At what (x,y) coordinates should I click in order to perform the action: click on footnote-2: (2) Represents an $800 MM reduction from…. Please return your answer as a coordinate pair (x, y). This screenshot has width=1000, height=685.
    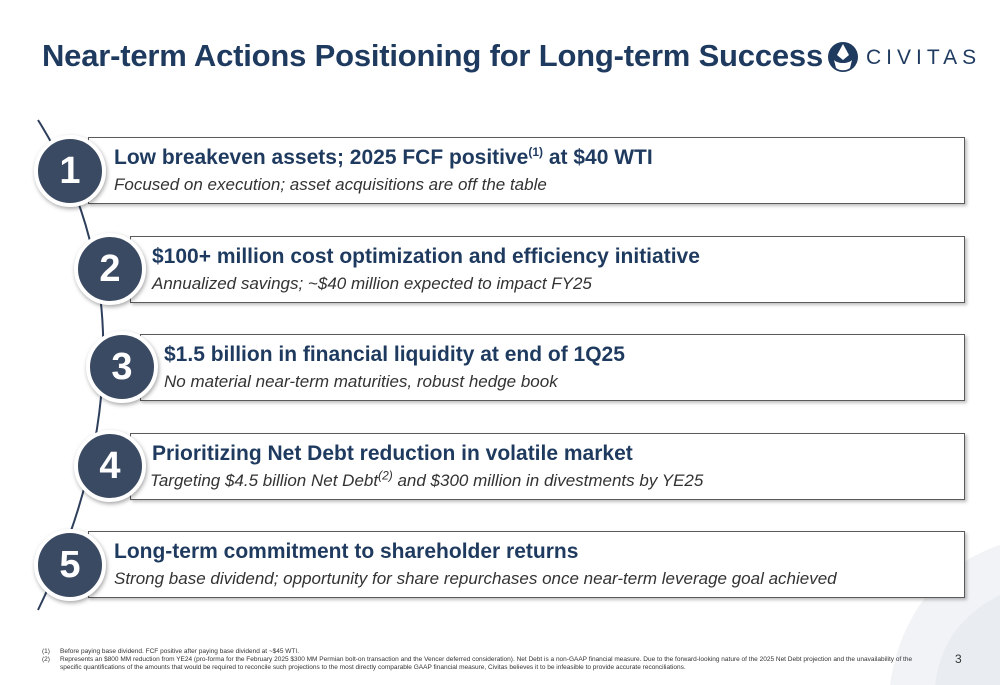
    Looking at the image, I should click on (482, 664).